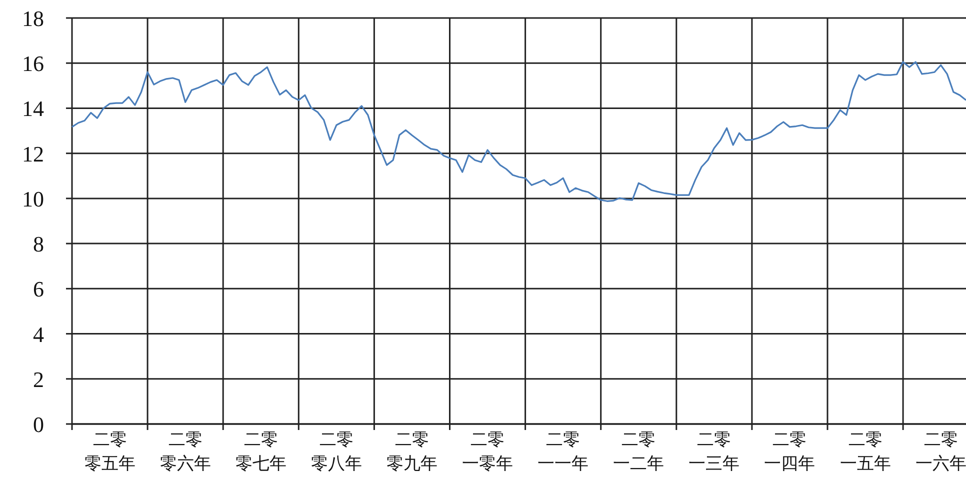 The height and width of the screenshot is (478, 966). I want to click on x-tick-label: 二零零六年, so click(185, 451).